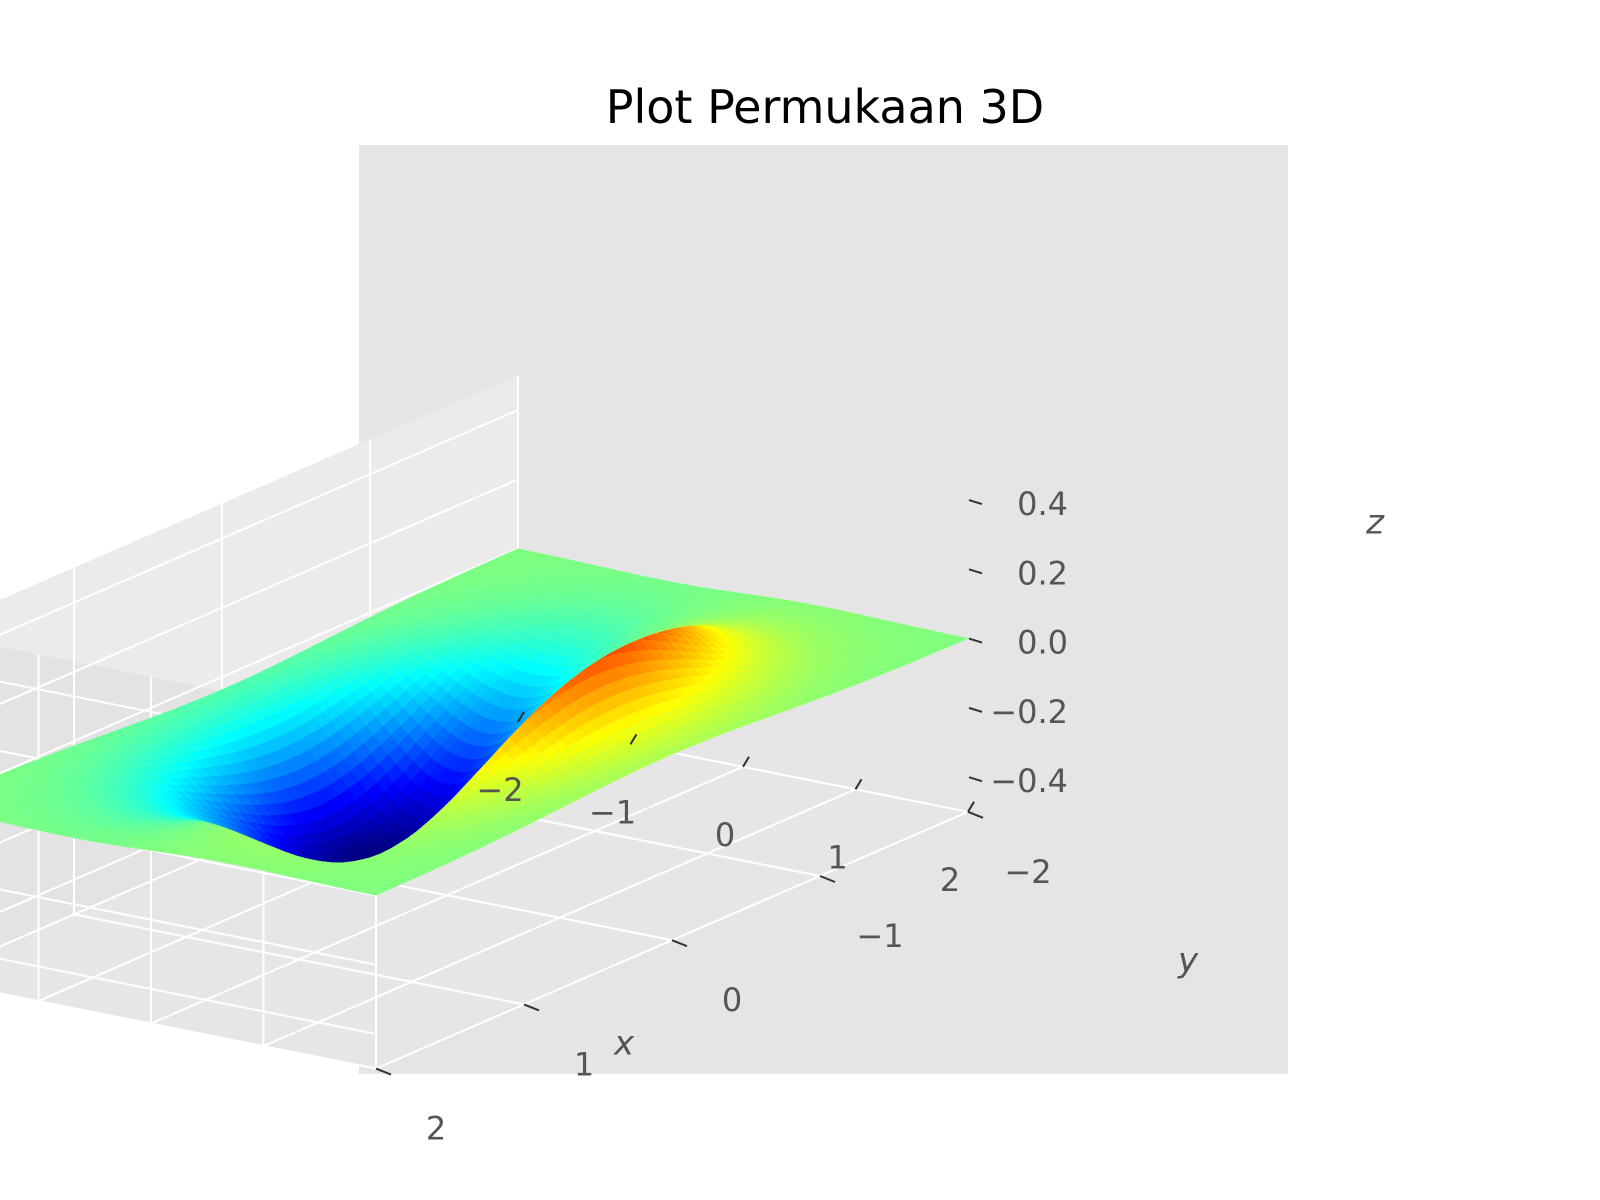 This screenshot has height=1200, width=1600. Describe the element at coordinates (1042, 573) in the screenshot. I see `z-tick-label: 0.2` at that location.